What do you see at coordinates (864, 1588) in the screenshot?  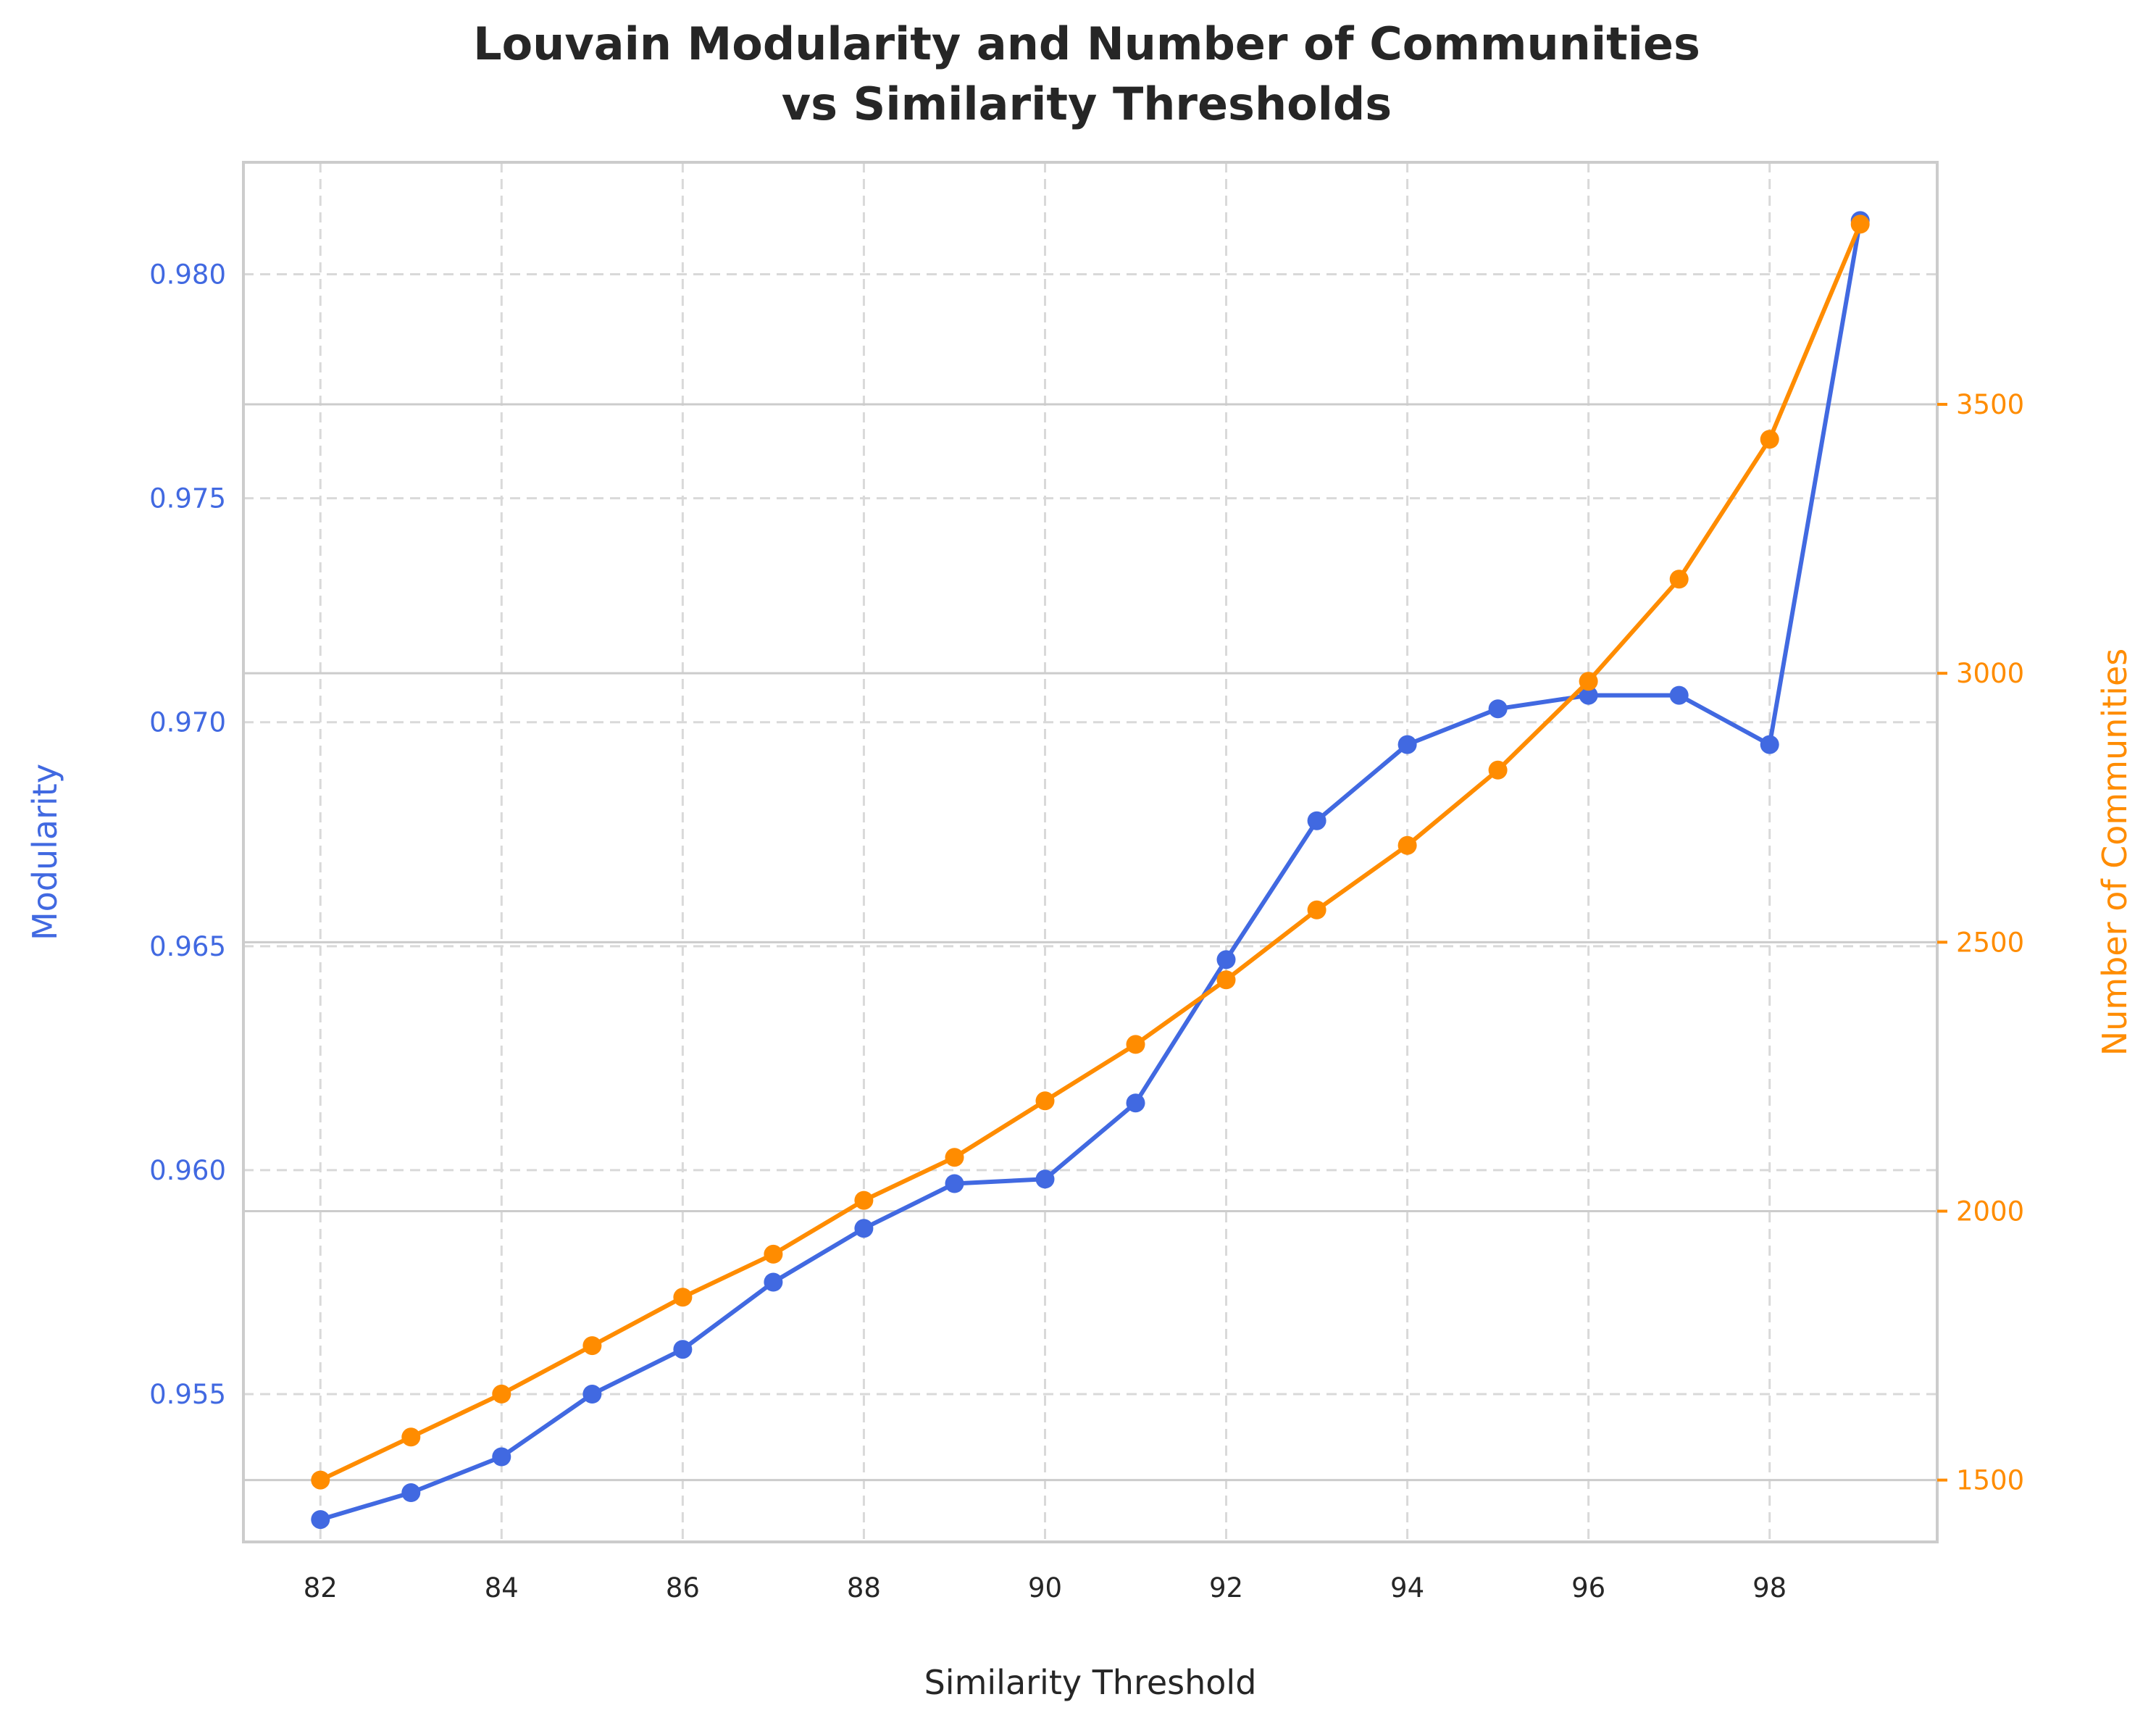 I see `x-tick-label: 88` at bounding box center [864, 1588].